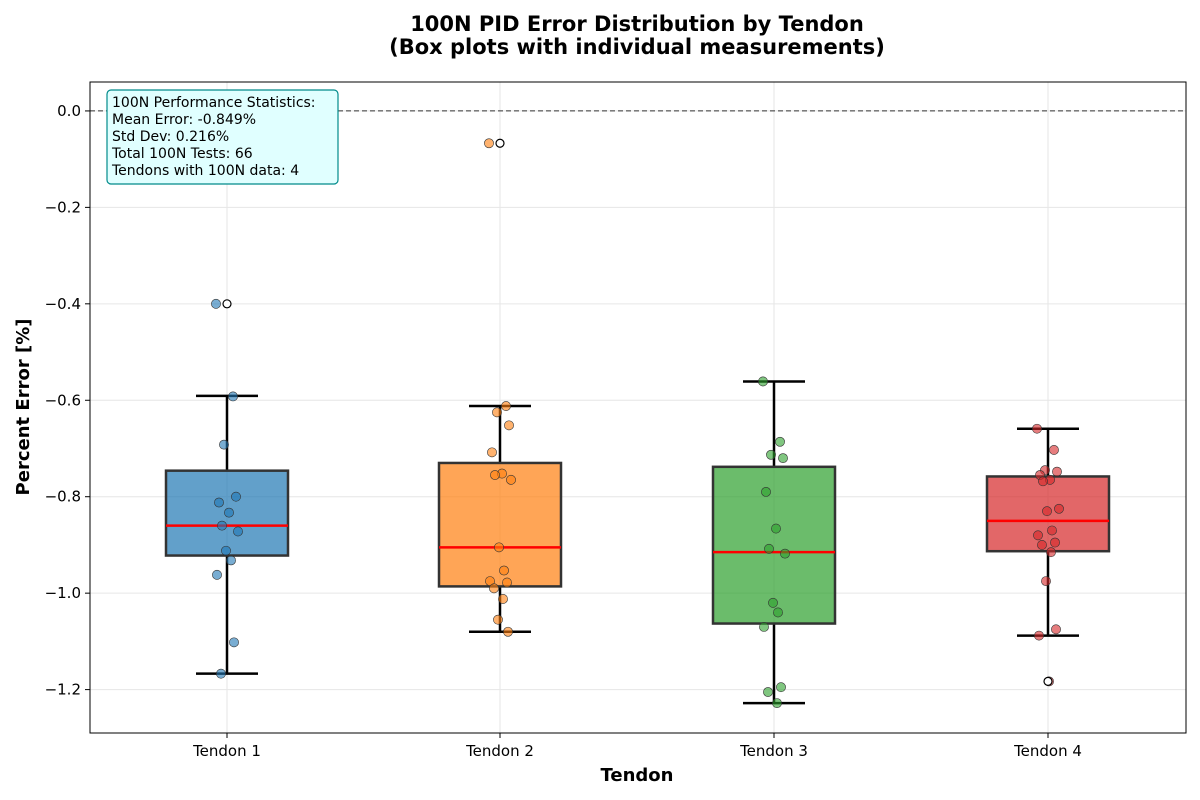 This screenshot has width=1200, height=800. What do you see at coordinates (637, 47) in the screenshot?
I see `chart-subtitle: (Box plots with individual measurements)` at bounding box center [637, 47].